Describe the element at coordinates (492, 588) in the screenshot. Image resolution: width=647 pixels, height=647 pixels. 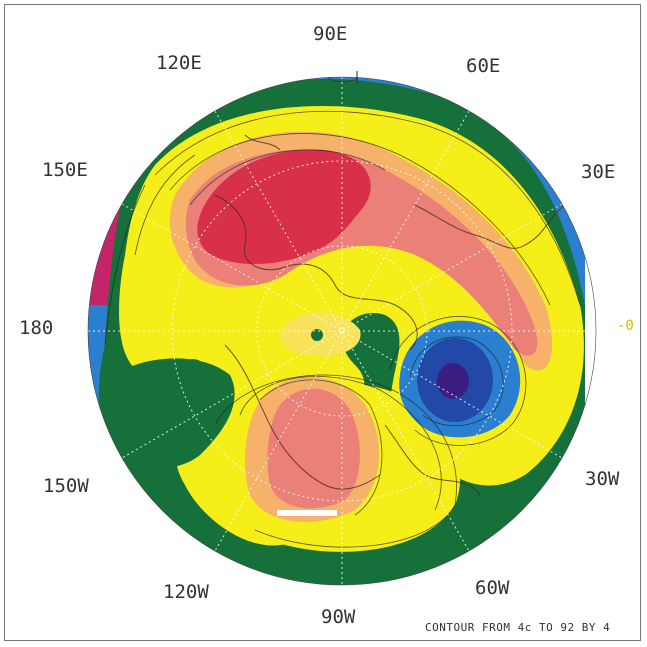
I see `label-60w: 60W` at that location.